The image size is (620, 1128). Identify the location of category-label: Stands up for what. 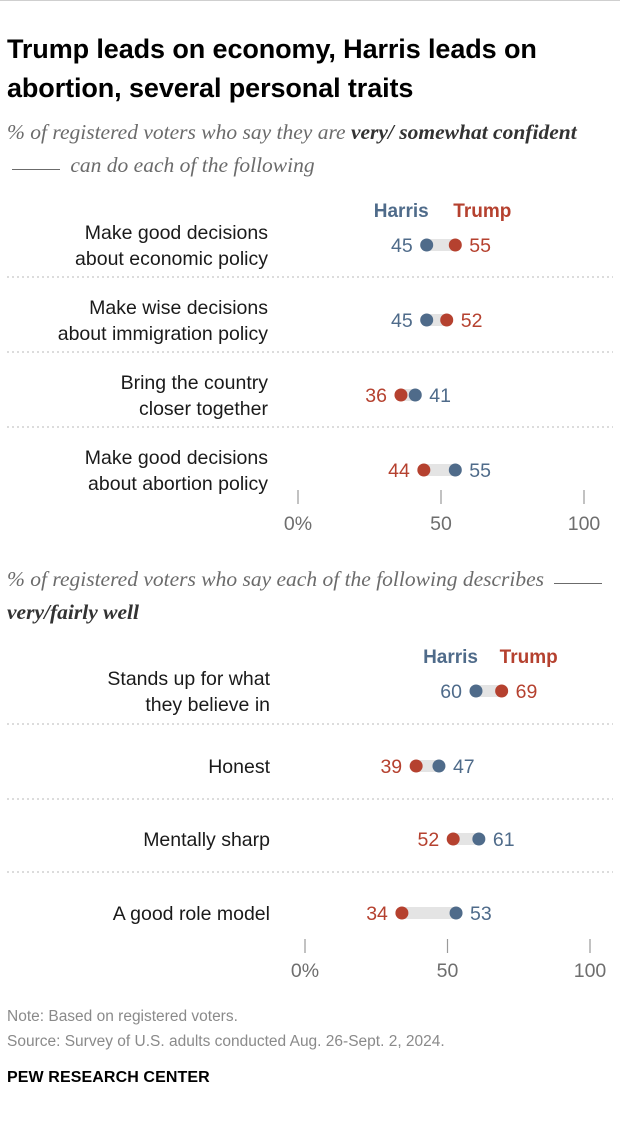
(188, 679).